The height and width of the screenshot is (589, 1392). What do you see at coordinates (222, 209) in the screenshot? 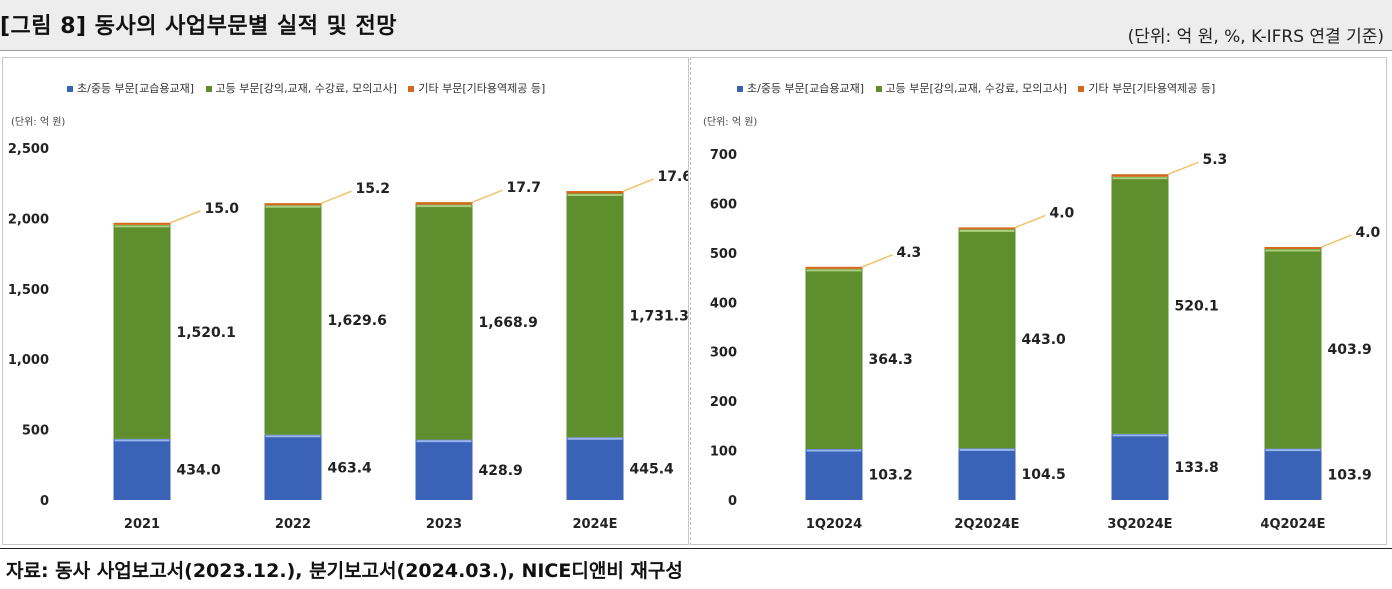
I see `data-label-other: 15.0` at bounding box center [222, 209].